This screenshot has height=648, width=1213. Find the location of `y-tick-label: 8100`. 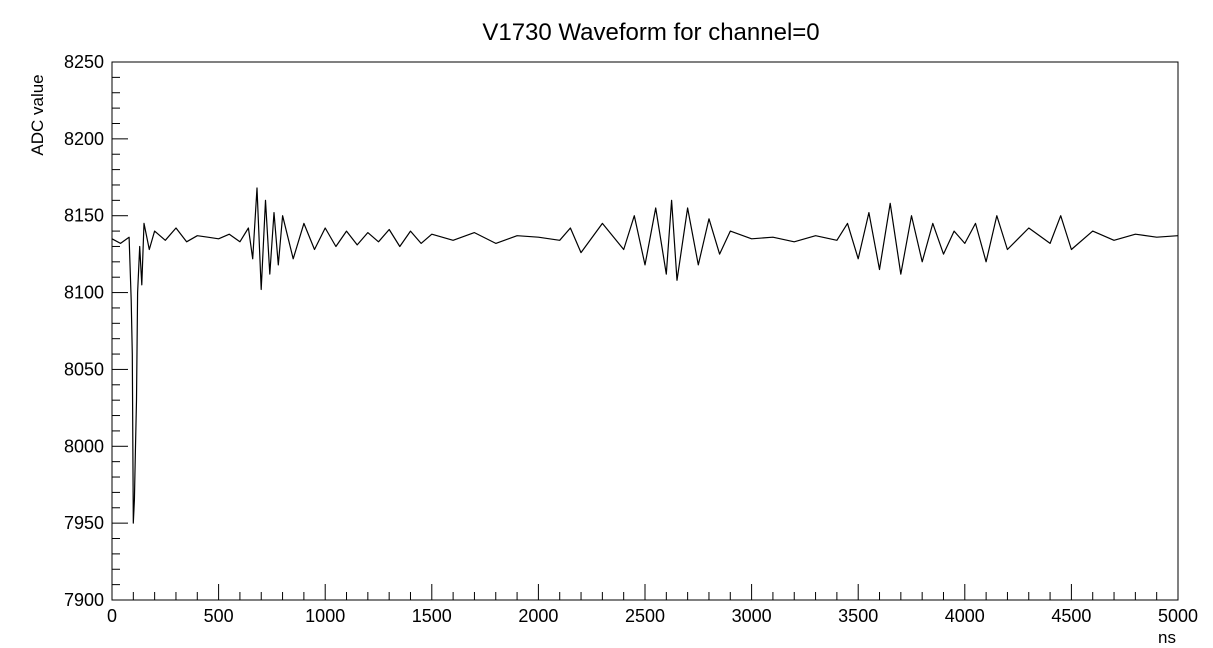

y-tick-label: 8100 is located at coordinates (84, 293).